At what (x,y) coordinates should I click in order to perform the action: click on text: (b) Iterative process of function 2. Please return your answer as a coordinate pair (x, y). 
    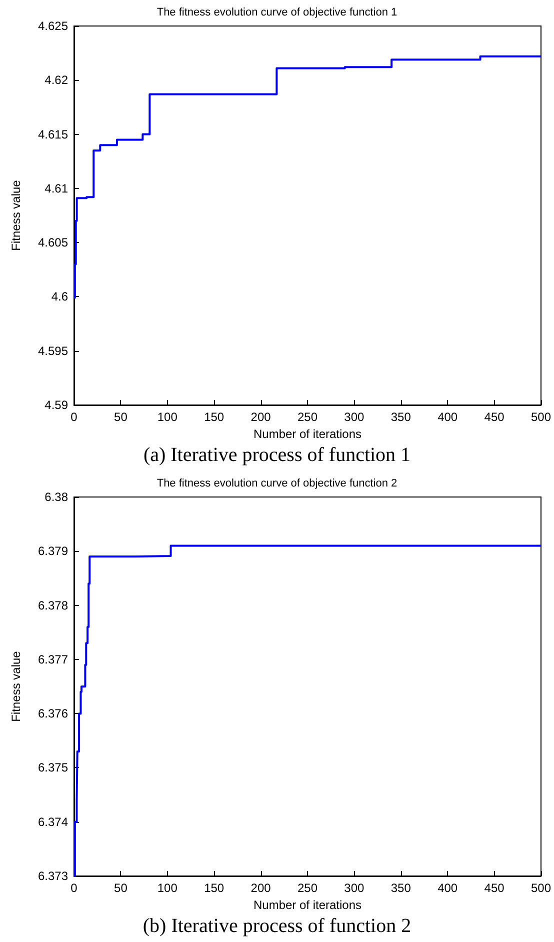
    Looking at the image, I should click on (277, 926).